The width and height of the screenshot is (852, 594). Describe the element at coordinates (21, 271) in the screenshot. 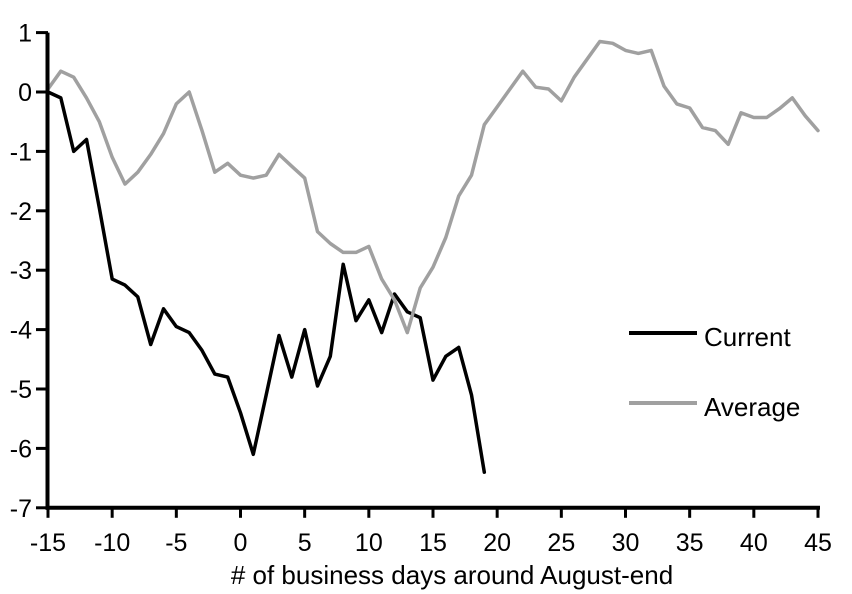

I see `y-tick-label: -3` at that location.